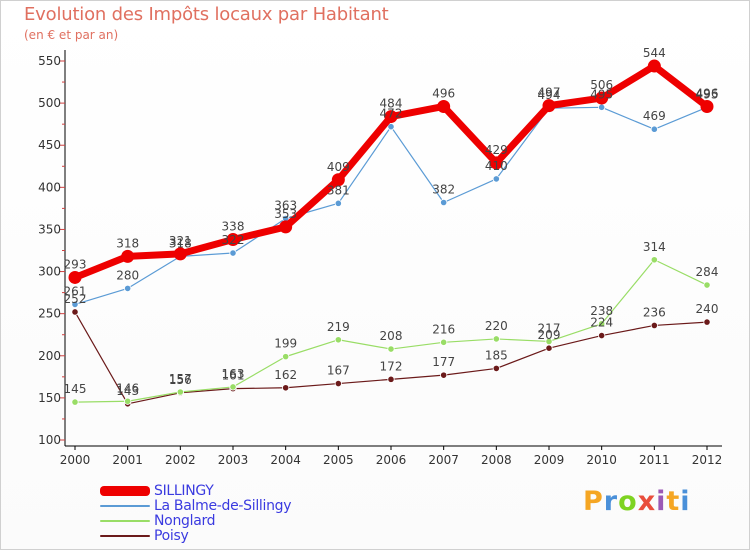 Image resolution: width=750 pixels, height=550 pixels. Describe the element at coordinates (549, 460) in the screenshot. I see `x-tick-label: 2009` at that location.